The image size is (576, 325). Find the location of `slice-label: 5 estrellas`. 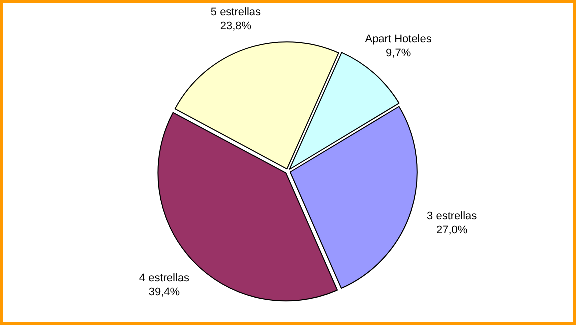

slice-label: 5 estrellas is located at coordinates (236, 12).